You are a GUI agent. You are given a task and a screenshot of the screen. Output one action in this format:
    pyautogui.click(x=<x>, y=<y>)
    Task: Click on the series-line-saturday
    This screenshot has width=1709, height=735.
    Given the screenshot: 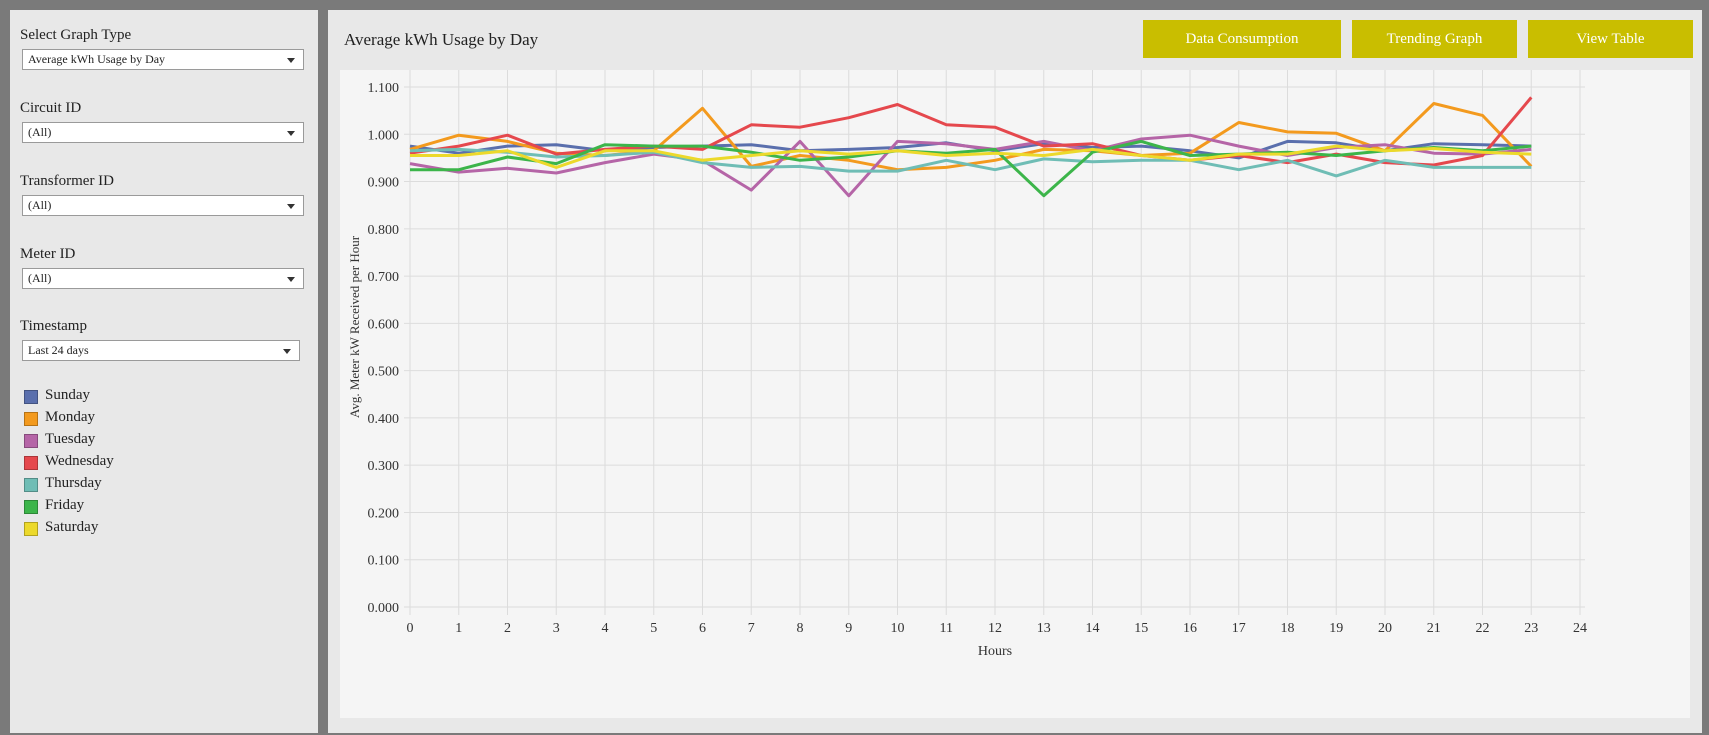 What is the action you would take?
    pyautogui.click(x=971, y=156)
    